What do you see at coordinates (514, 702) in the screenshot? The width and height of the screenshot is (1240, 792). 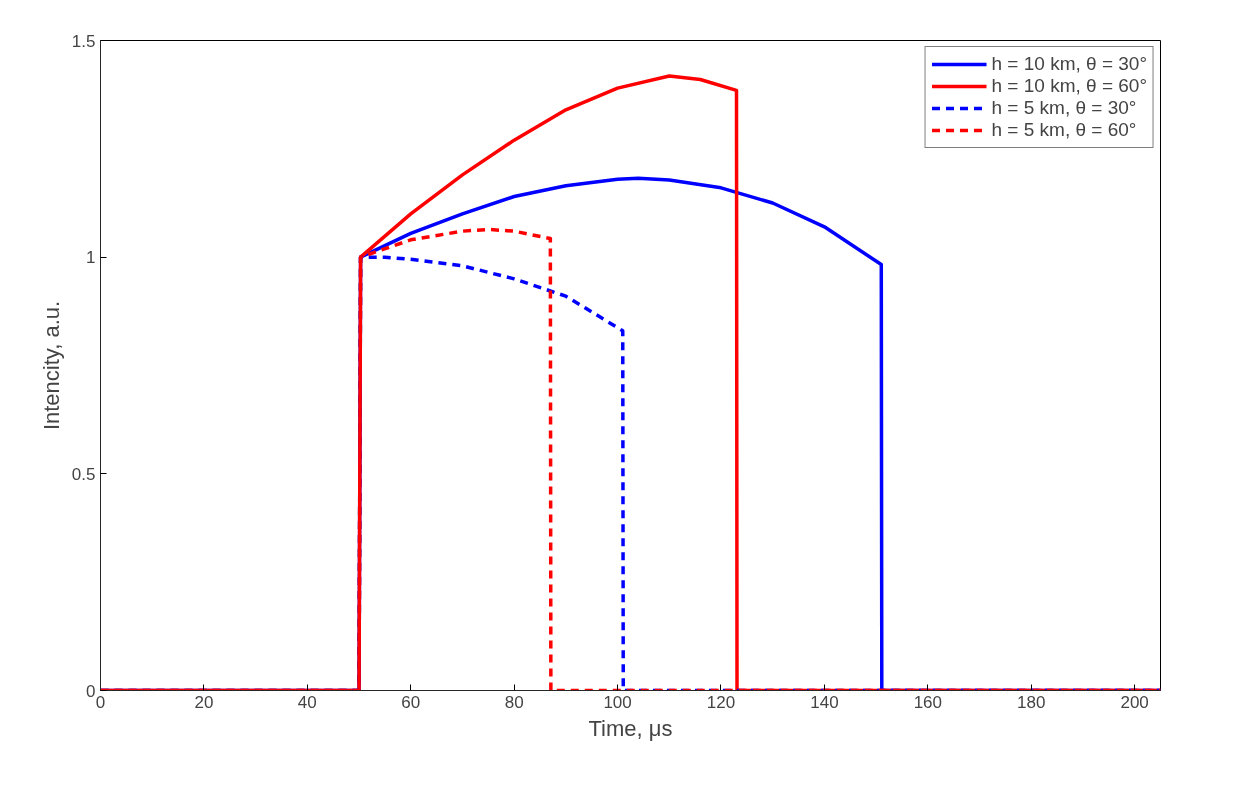 I see `x-tick-label: 80` at bounding box center [514, 702].